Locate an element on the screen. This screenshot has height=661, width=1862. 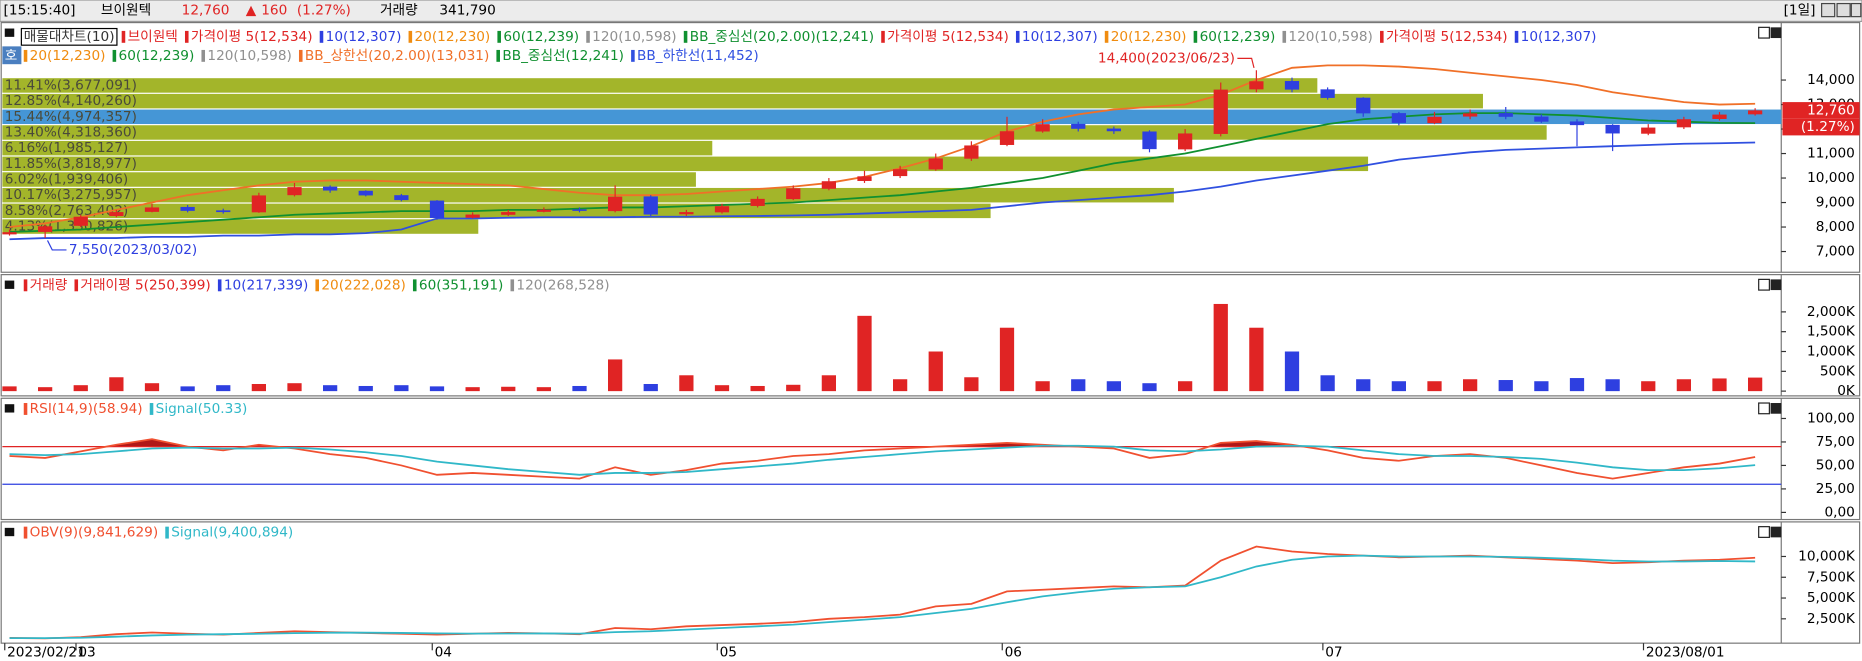
y-tick-label: 11,000 is located at coordinates (1831, 154).